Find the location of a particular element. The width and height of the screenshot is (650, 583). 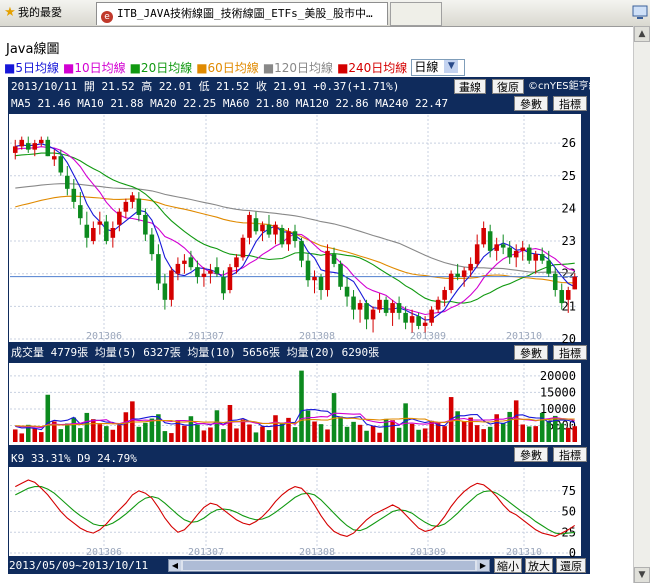

kd-x-tick-label: 201306 is located at coordinates (104, 552).